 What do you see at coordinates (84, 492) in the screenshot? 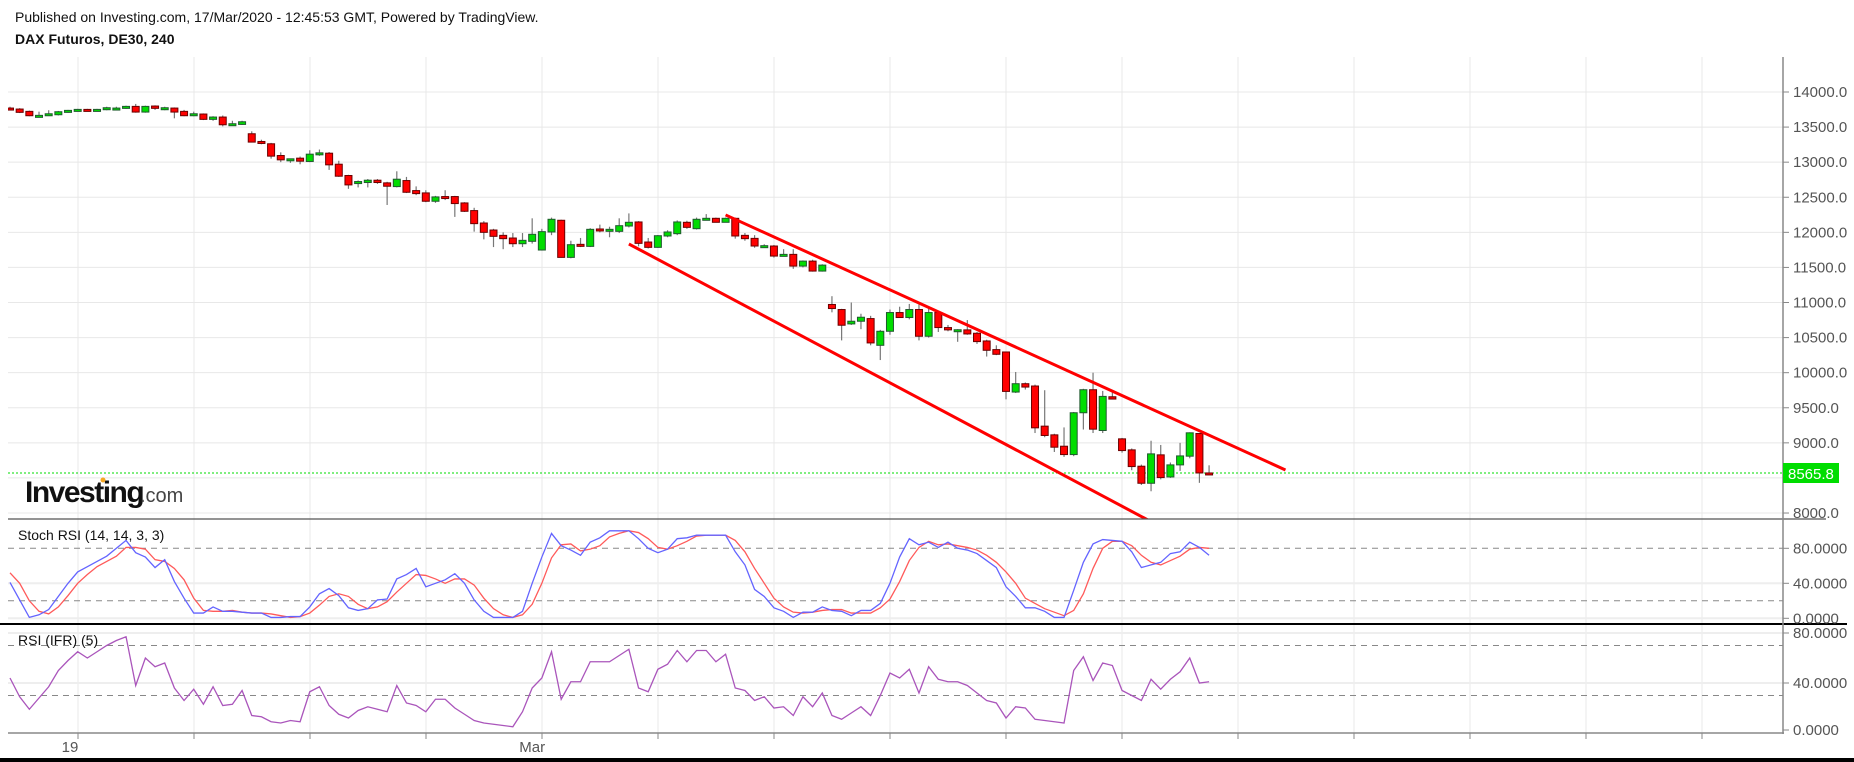
I see `logo-text: Investing` at bounding box center [84, 492].